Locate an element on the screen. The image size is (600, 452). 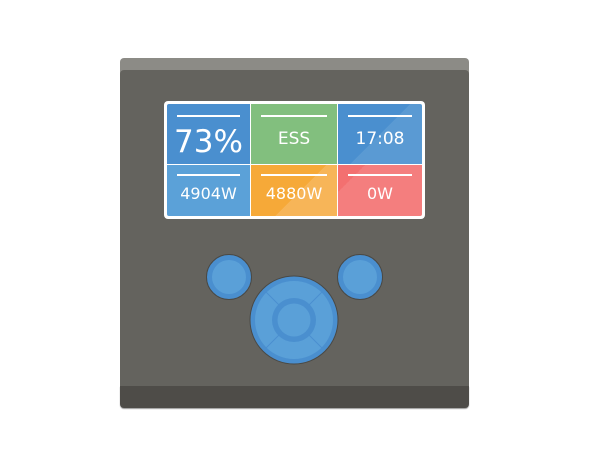
tile-dc-power: 0W is located at coordinates (380, 190).